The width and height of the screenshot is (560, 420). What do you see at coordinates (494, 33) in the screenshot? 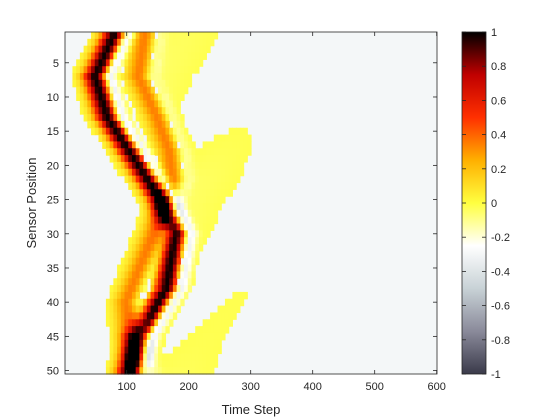
I see `colorbar-tick-label: 1` at bounding box center [494, 33].